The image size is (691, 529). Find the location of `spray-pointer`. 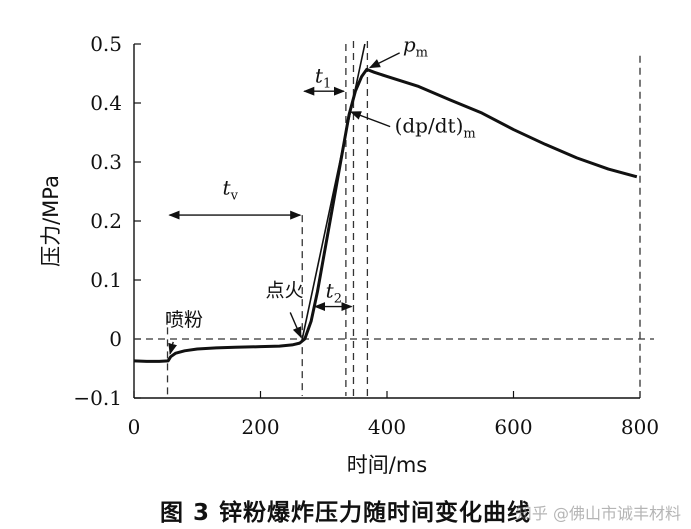

spray-pointer is located at coordinates (172, 348).